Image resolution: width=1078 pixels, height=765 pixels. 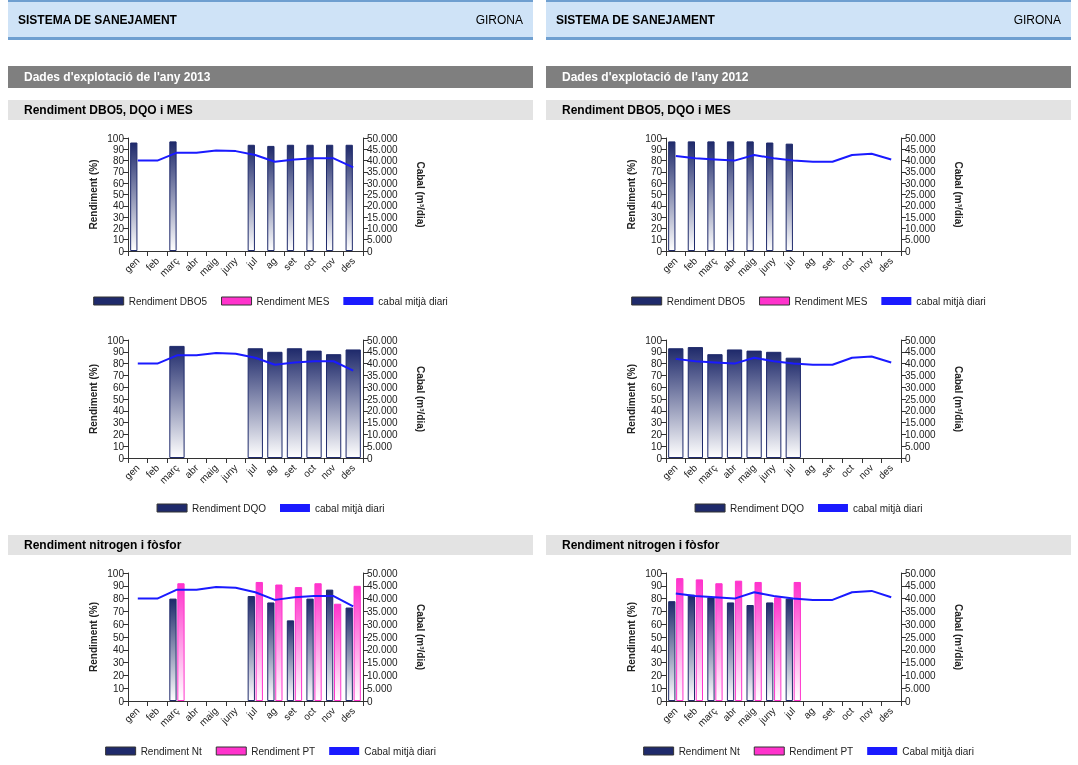 I want to click on legend-label: cabal mitjà diari, so click(x=887, y=508).